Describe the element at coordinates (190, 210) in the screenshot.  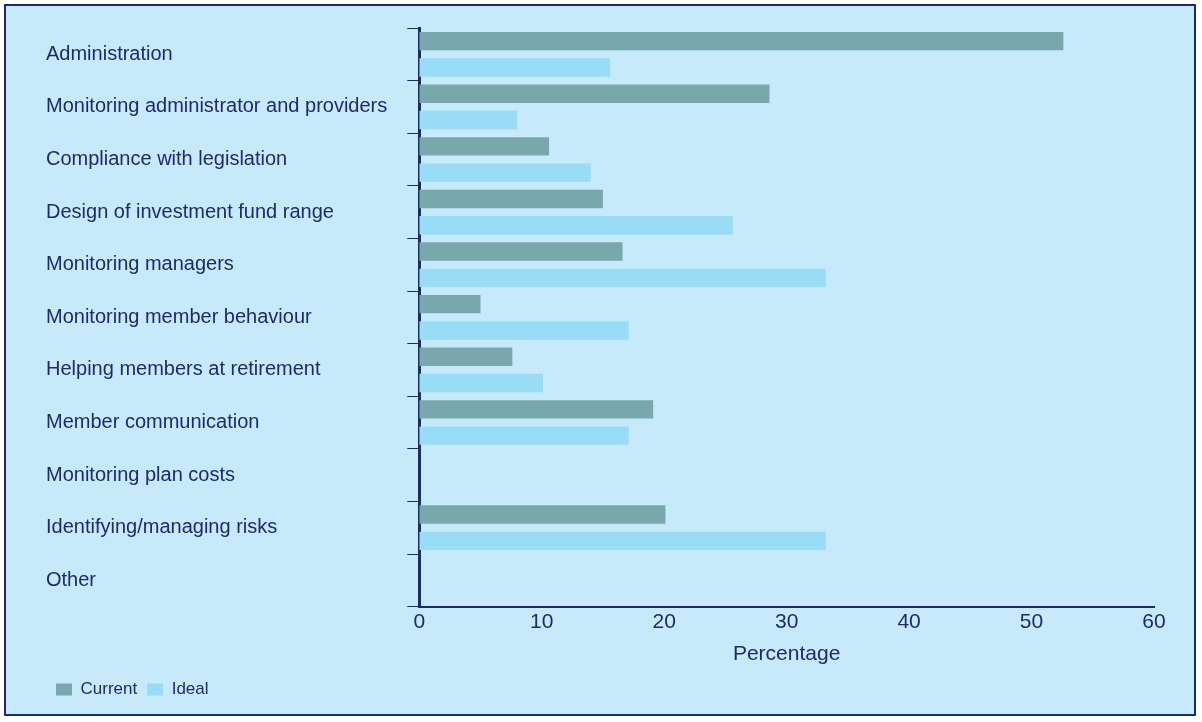
I see `y-tick-label: Design of investment fund range` at that location.